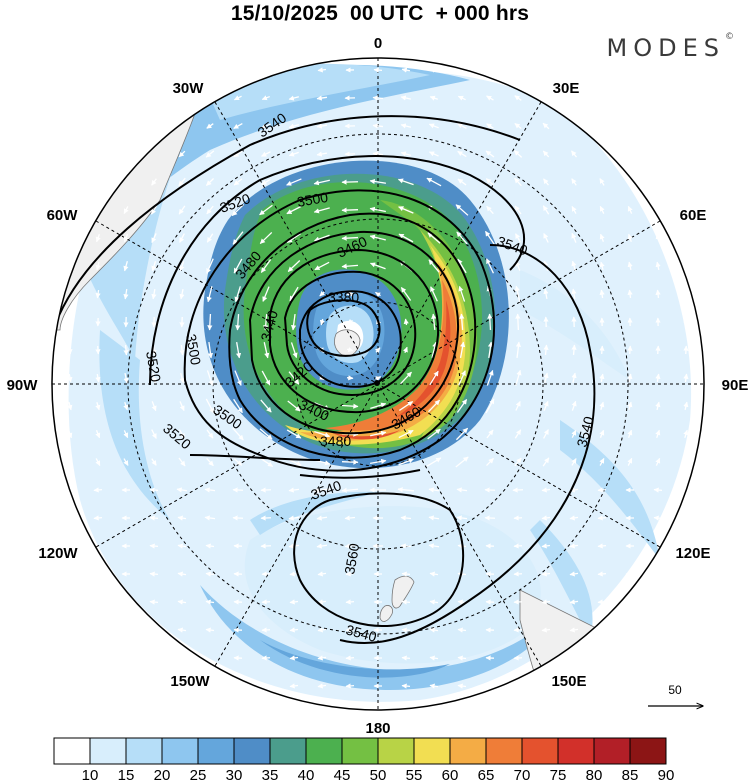 Image resolution: width=750 pixels, height=782 pixels. Describe the element at coordinates (153, 367) in the screenshot. I see `contour-label: 3520` at that location.